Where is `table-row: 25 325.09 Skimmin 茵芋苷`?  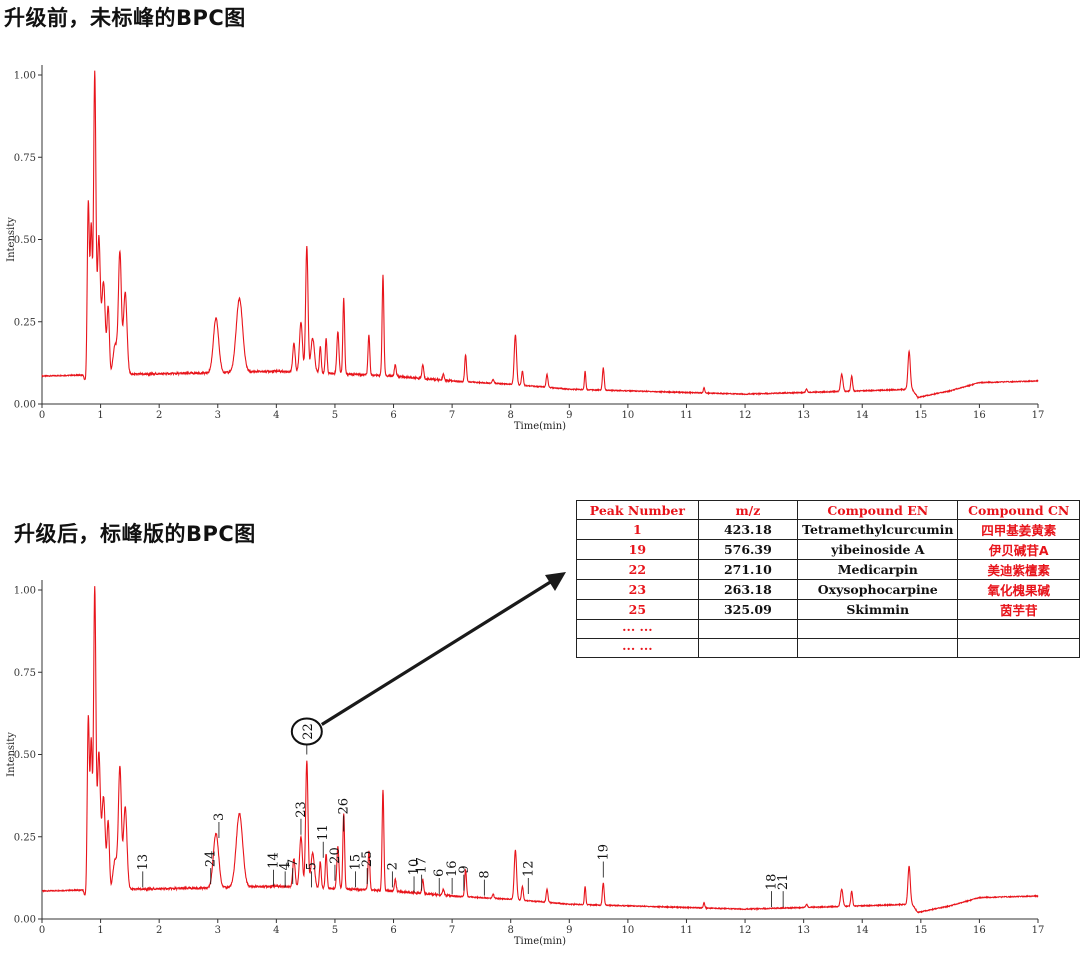
table-row: 25 325.09 Skimmin 茵芋苷 is located at coordinates (828, 609).